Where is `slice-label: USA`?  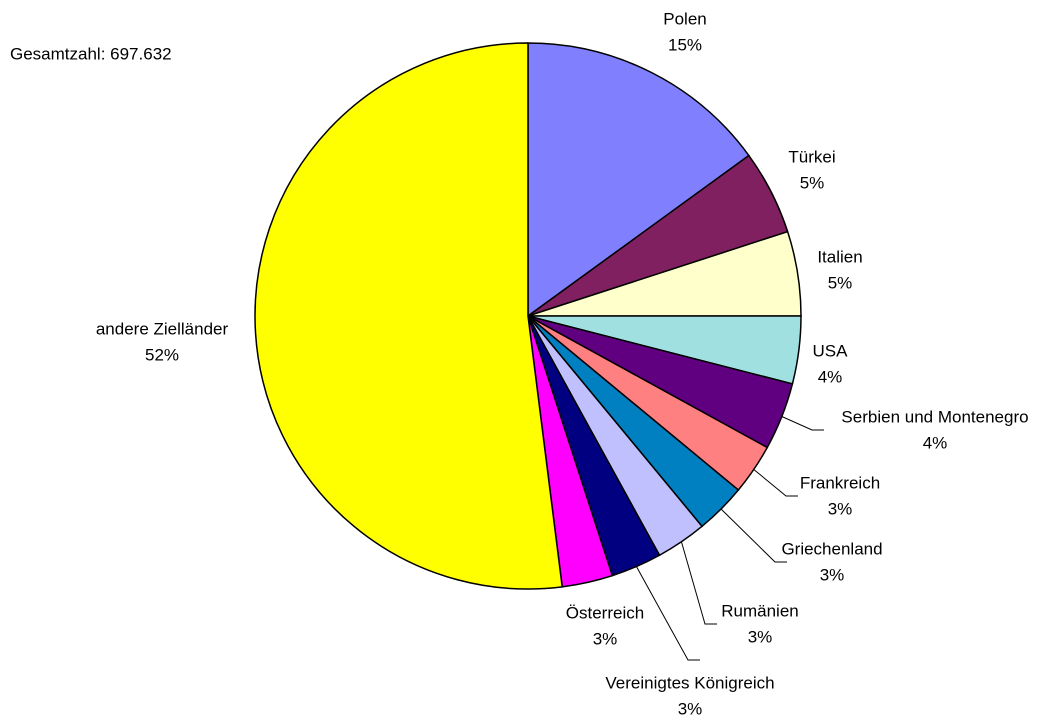 slice-label: USA is located at coordinates (831, 350).